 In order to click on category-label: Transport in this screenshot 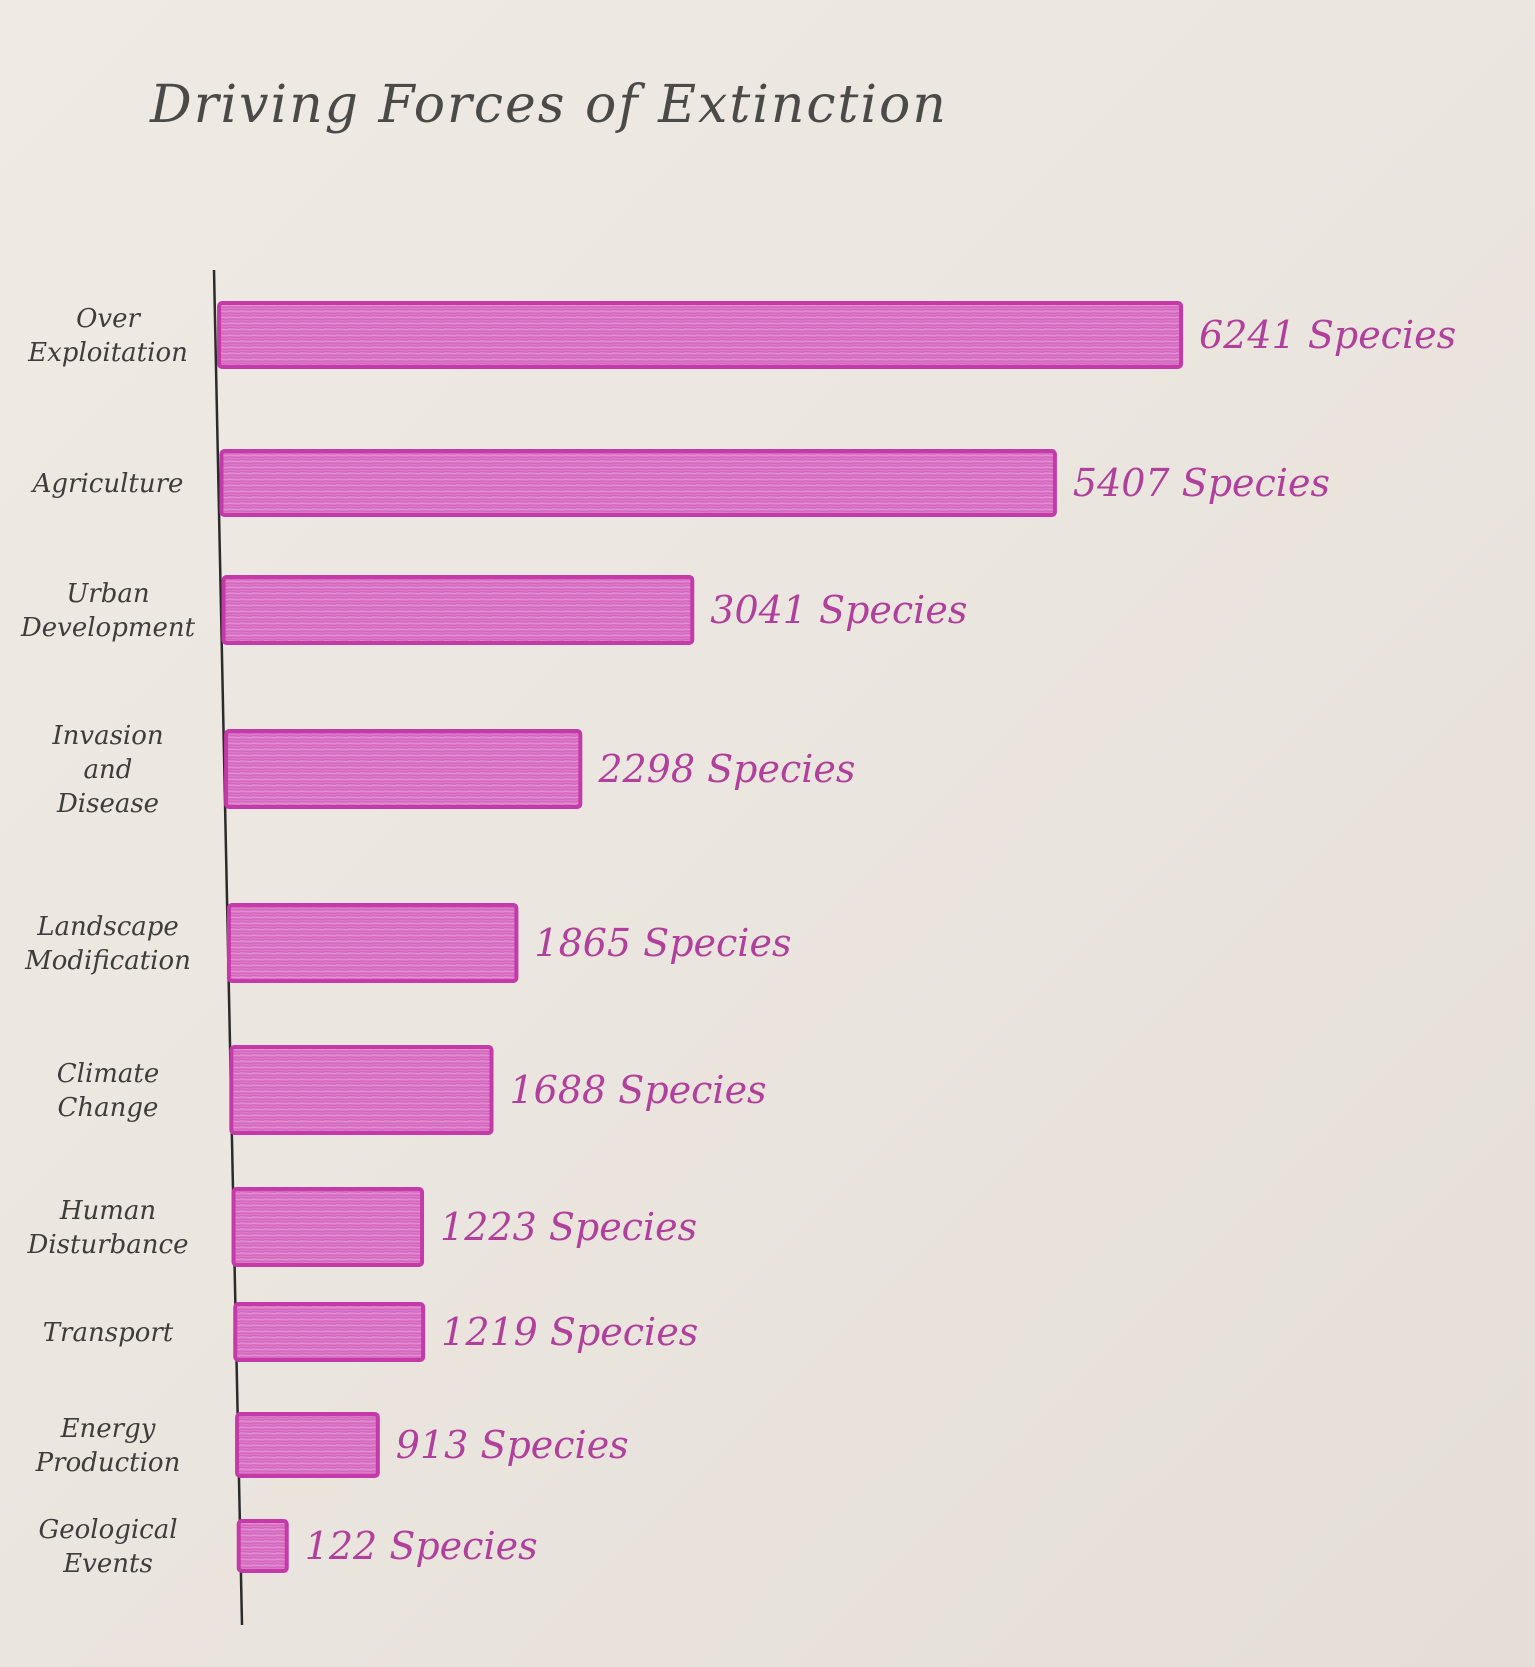, I will do `click(108, 1333)`.